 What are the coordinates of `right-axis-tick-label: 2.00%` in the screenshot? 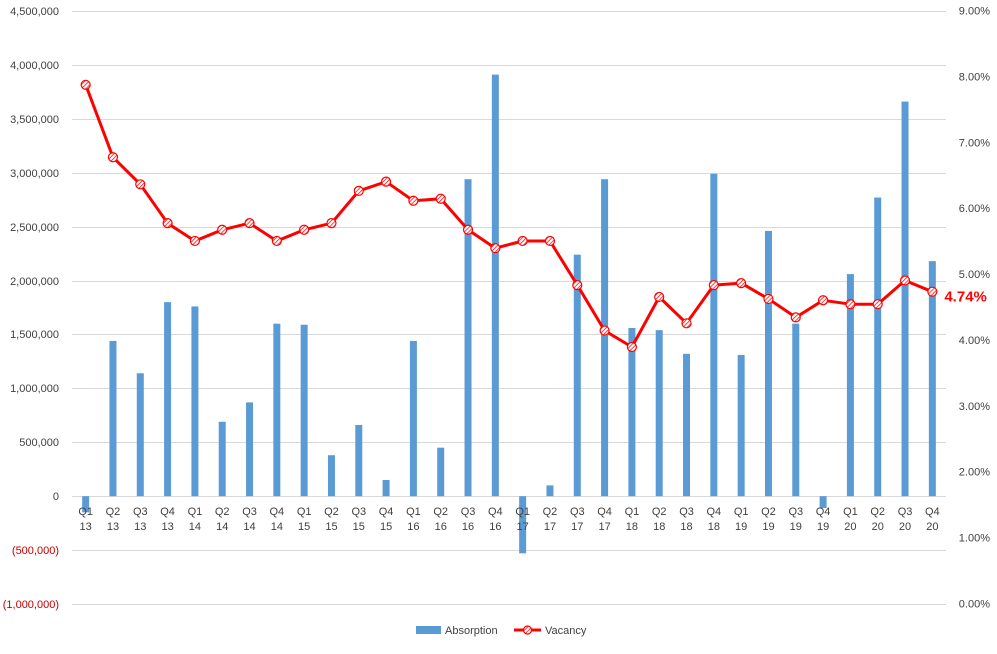 It's located at (974, 473).